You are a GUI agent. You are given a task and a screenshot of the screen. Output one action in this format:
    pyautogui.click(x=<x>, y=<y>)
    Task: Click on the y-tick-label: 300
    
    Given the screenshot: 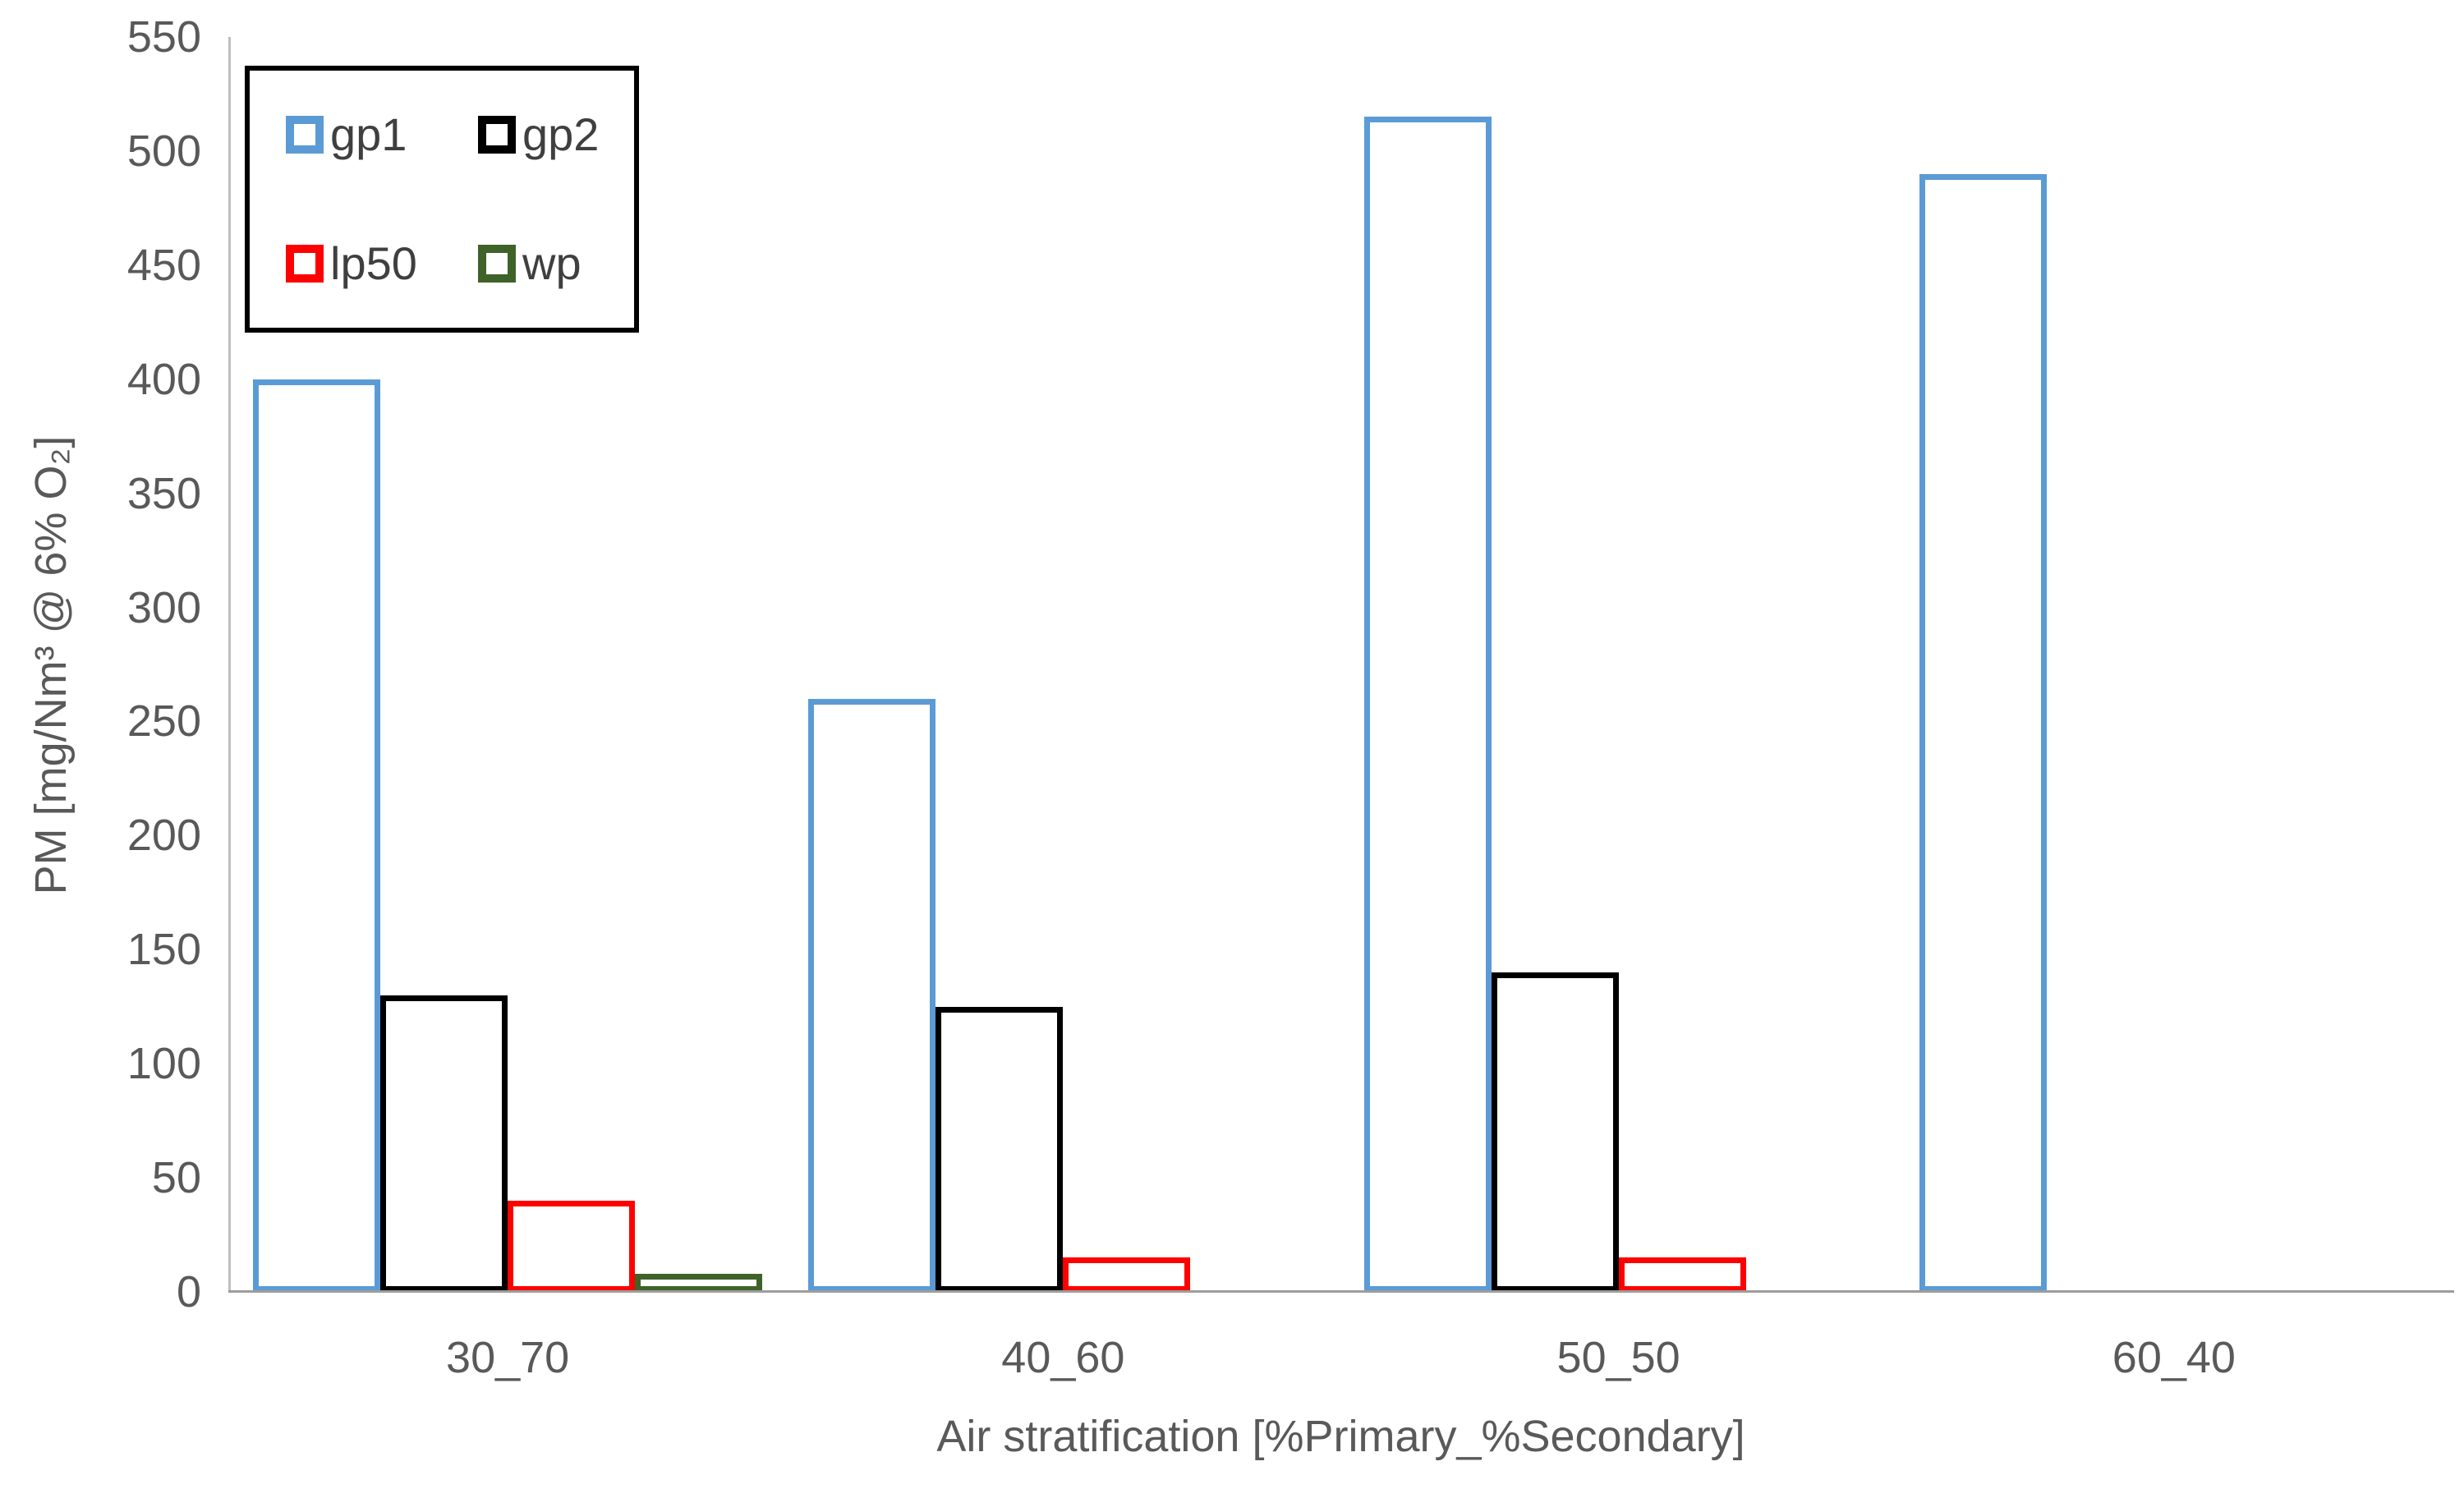 What is the action you would take?
    pyautogui.click(x=163, y=607)
    